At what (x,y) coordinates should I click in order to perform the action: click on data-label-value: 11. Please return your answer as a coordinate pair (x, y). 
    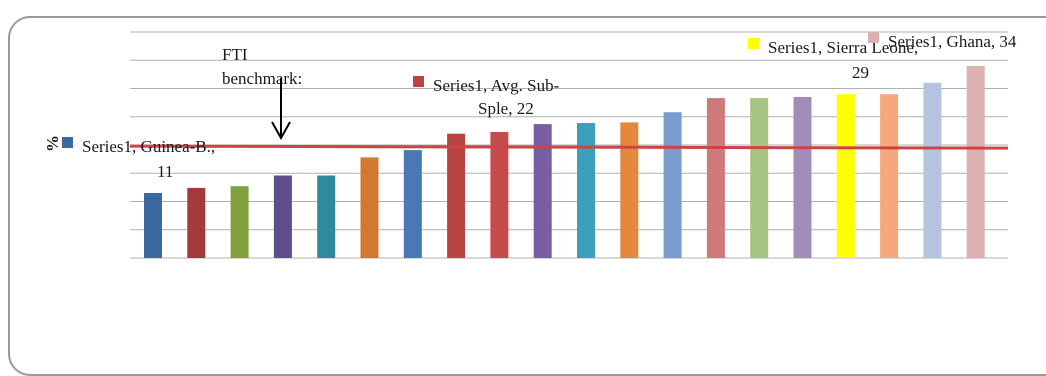
    Looking at the image, I should click on (165, 171).